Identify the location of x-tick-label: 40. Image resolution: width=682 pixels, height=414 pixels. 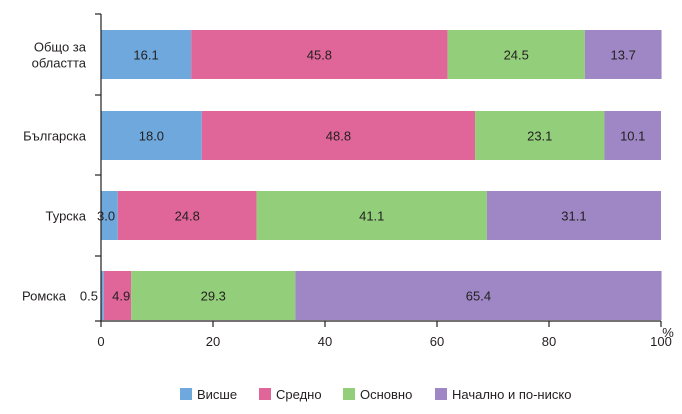
(325, 341).